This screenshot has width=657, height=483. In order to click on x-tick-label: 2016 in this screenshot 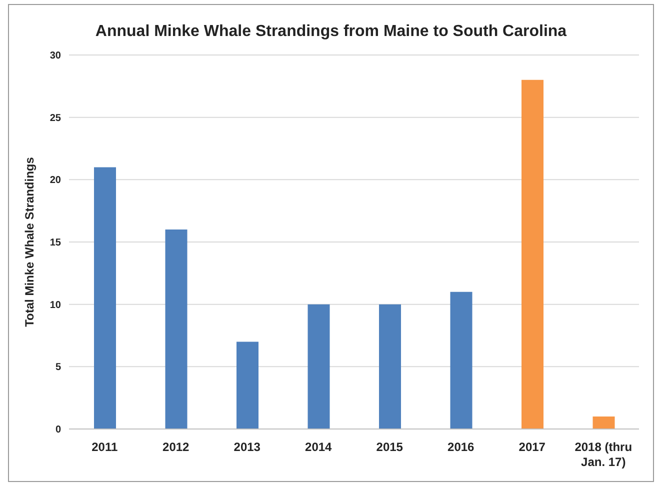, I will do `click(461, 447)`.